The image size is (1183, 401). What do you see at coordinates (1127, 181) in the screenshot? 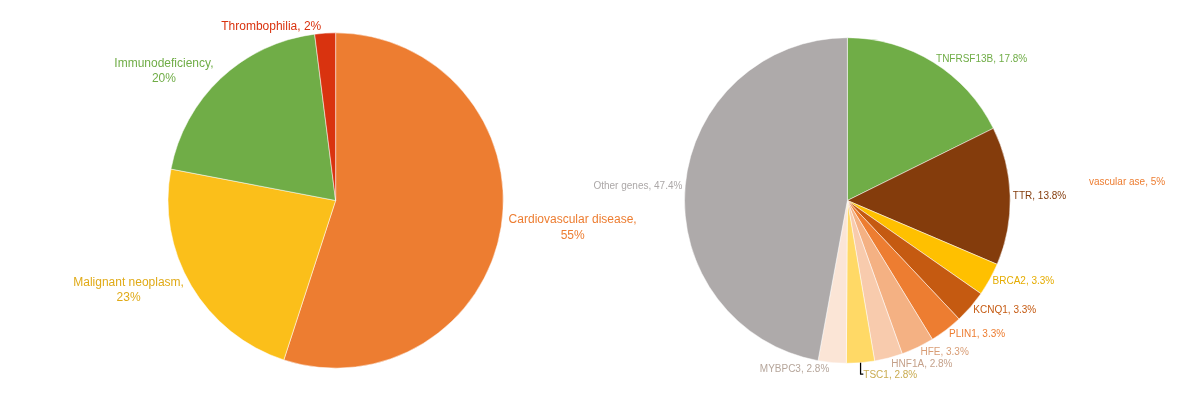
I see `text: vascular ase, 5%` at bounding box center [1127, 181].